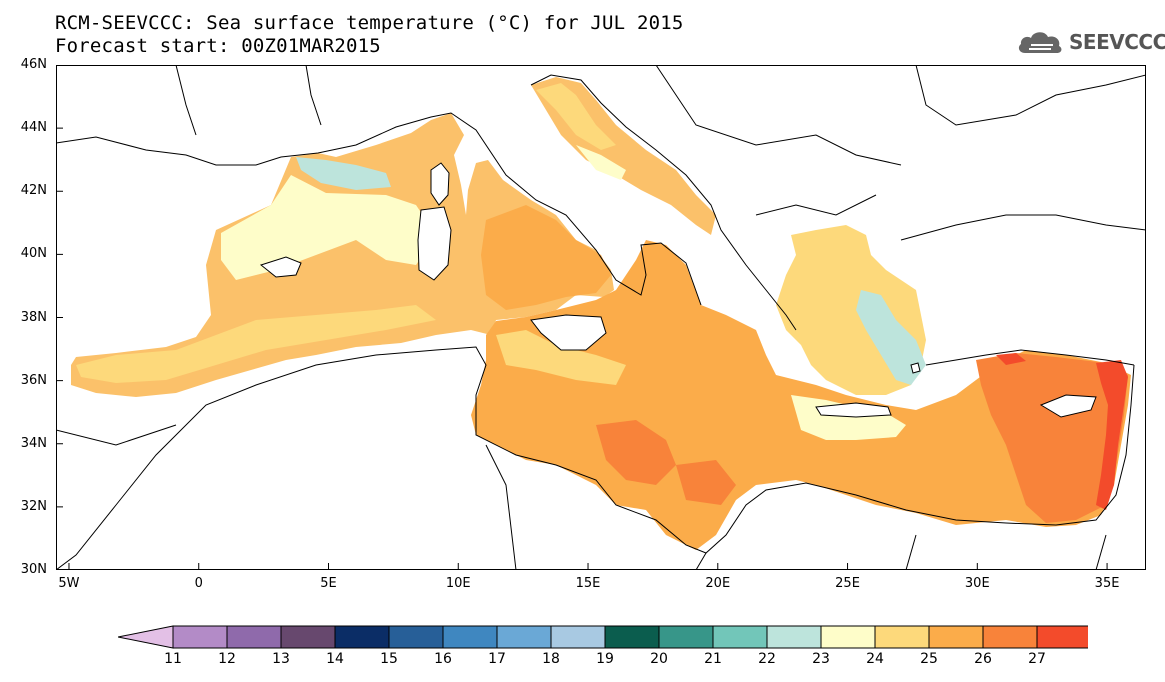 The height and width of the screenshot is (682, 1165). I want to click on colorbar-label: 11, so click(173, 659).